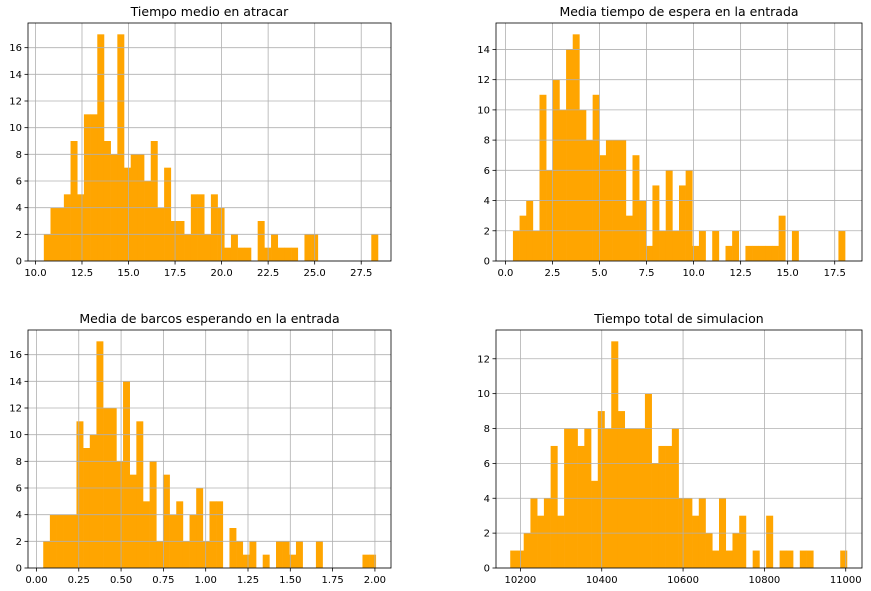 This screenshot has height=591, width=871. I want to click on x-tick-label: 0.25, so click(79, 580).